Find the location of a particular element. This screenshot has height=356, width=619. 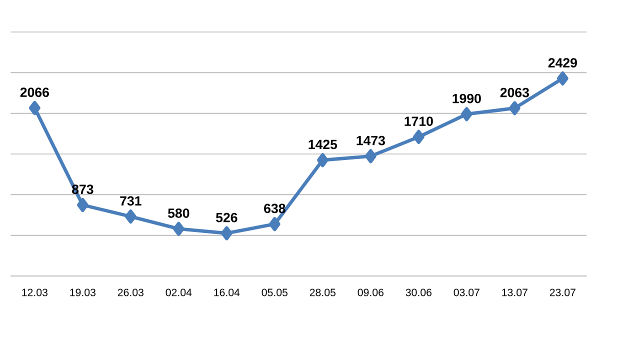

data-label: 1473 is located at coordinates (370, 141).